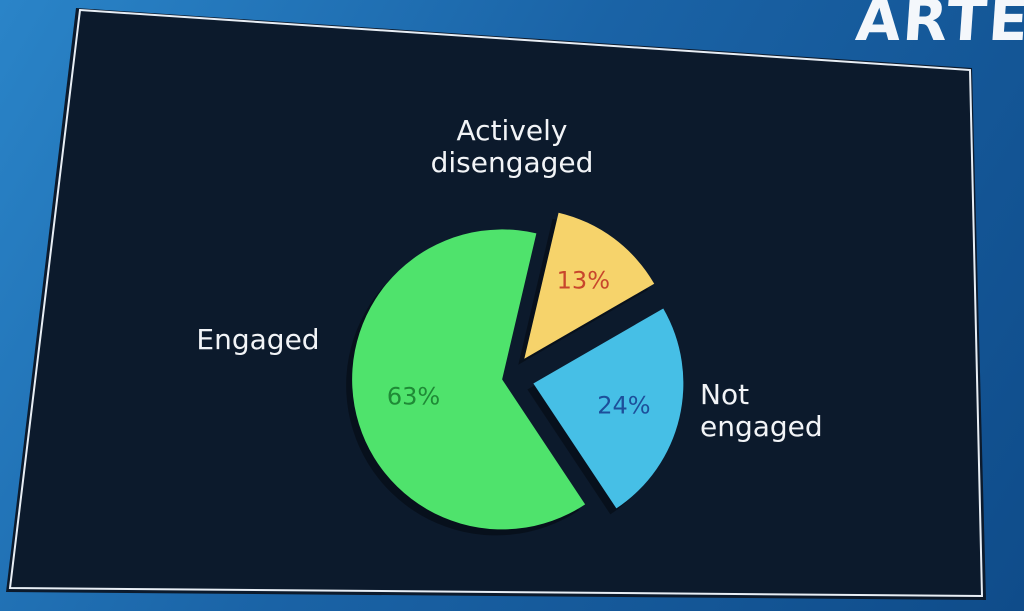 Image resolution: width=1024 pixels, height=611 pixels. Describe the element at coordinates (761, 410) in the screenshot. I see `pie-category-label-not-engaged: Not engaged` at that location.